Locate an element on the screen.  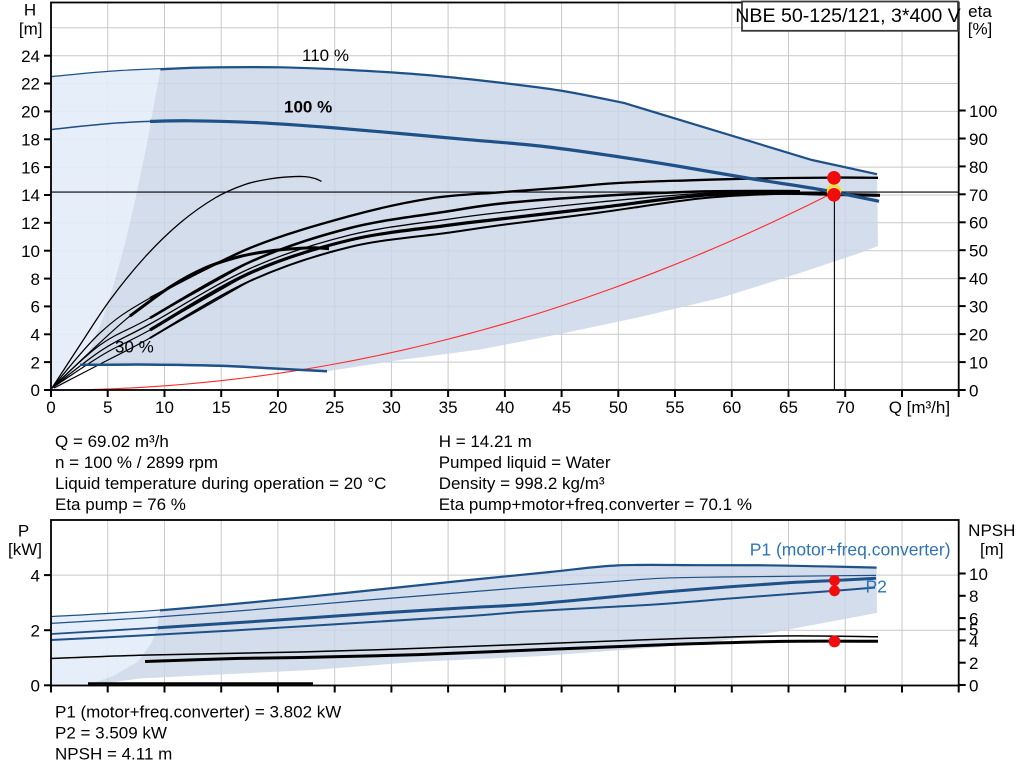
svg-text: Q [m³/h] is located at coordinates (919, 407).